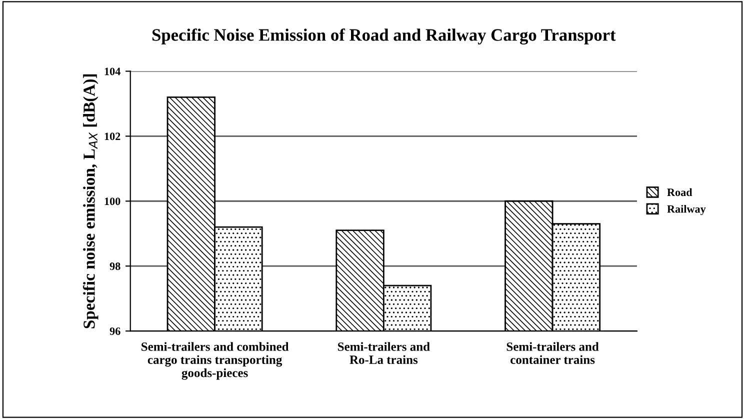 The width and height of the screenshot is (745, 419). Describe the element at coordinates (115, 331) in the screenshot. I see `y-tick-label: 96` at that location.